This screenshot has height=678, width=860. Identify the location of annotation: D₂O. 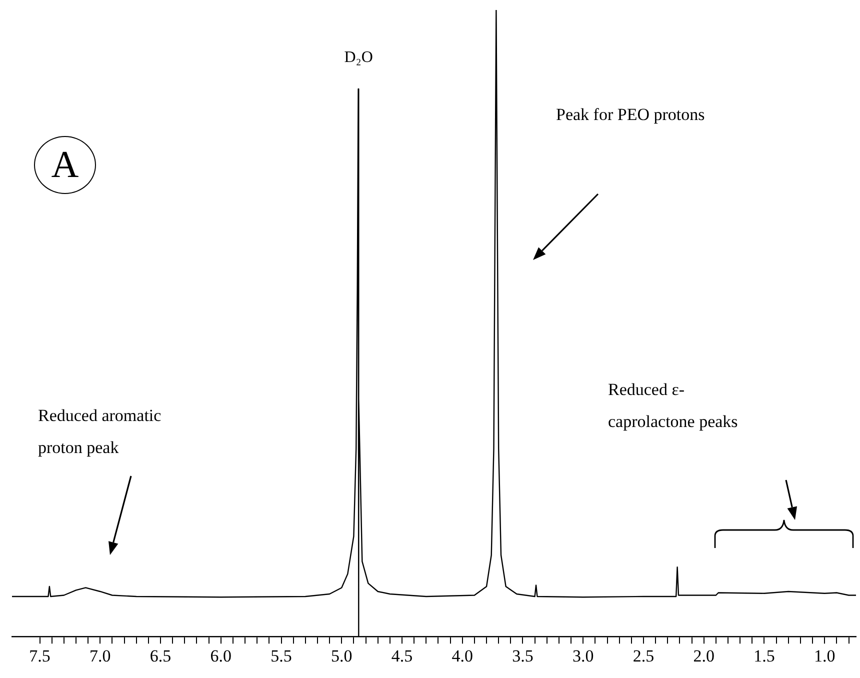
(358, 57).